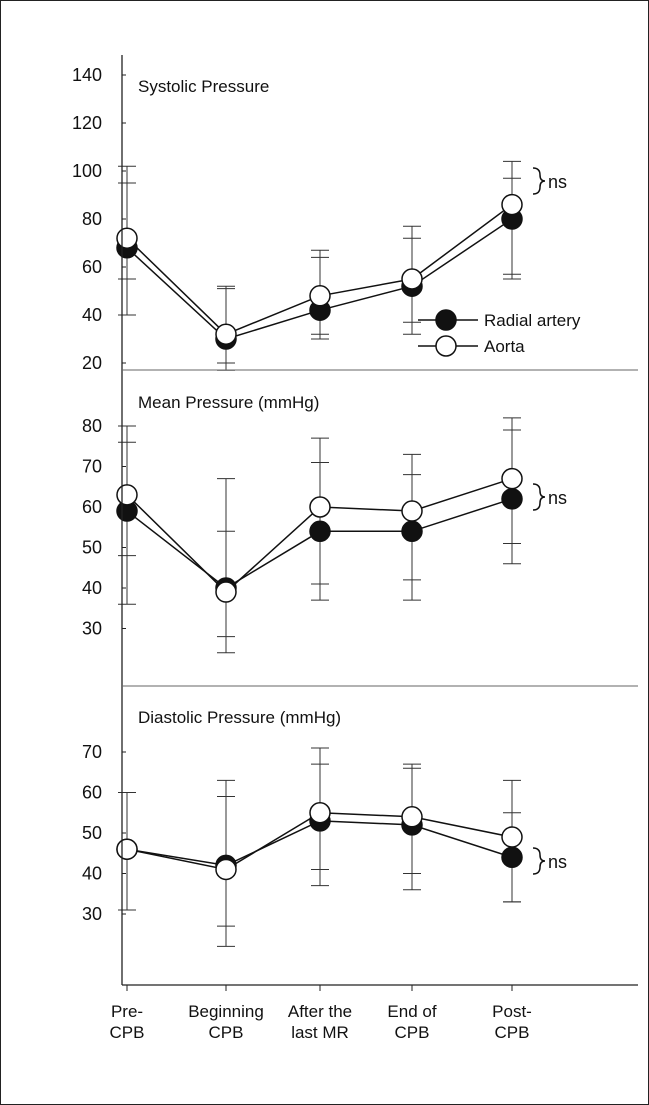  I want to click on x-category-label: last MR, so click(320, 1032).